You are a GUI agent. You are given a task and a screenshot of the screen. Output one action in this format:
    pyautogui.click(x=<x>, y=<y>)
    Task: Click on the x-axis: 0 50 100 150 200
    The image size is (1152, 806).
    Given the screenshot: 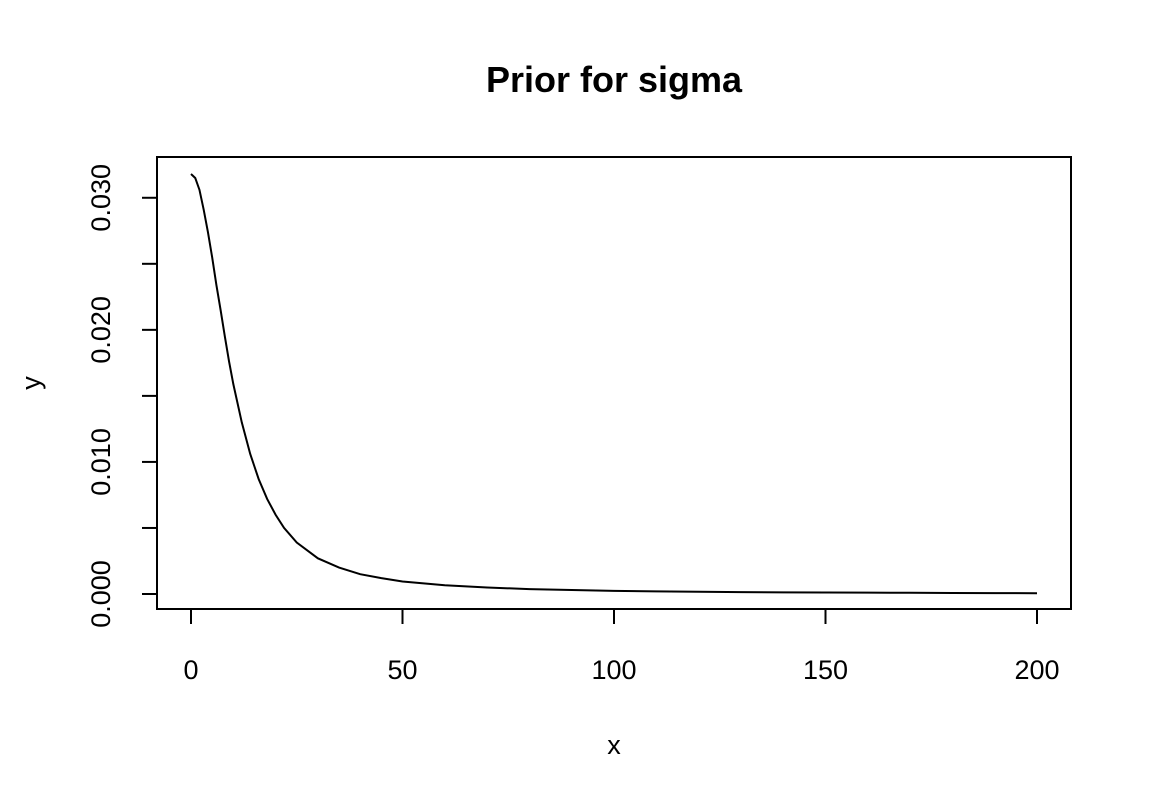 What is the action you would take?
    pyautogui.click(x=621, y=646)
    